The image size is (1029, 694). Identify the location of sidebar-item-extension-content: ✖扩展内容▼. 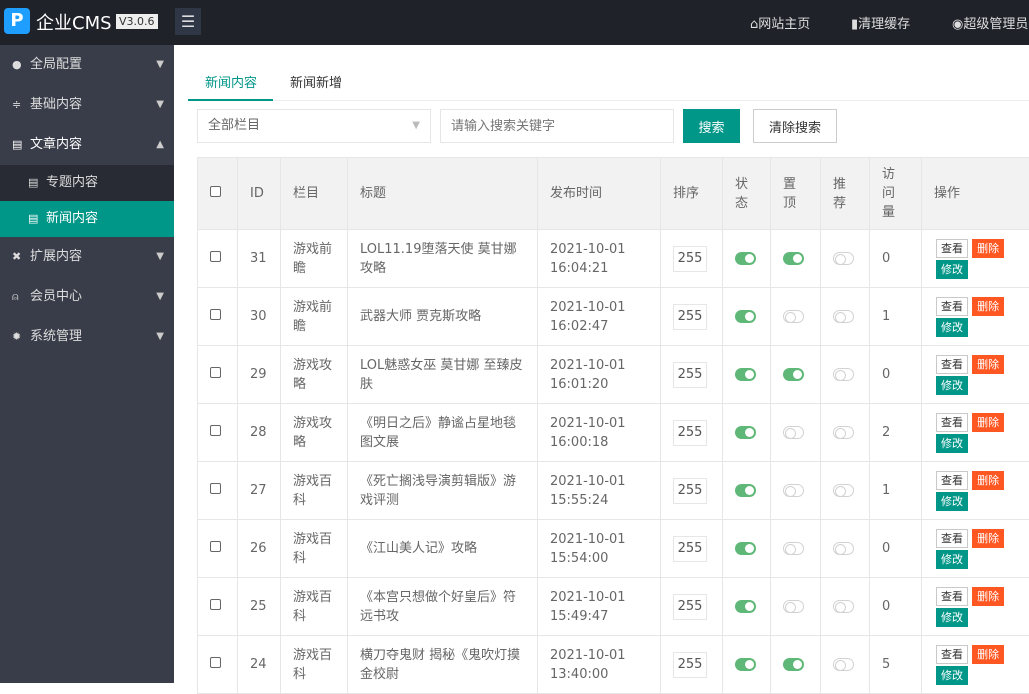
(87, 257).